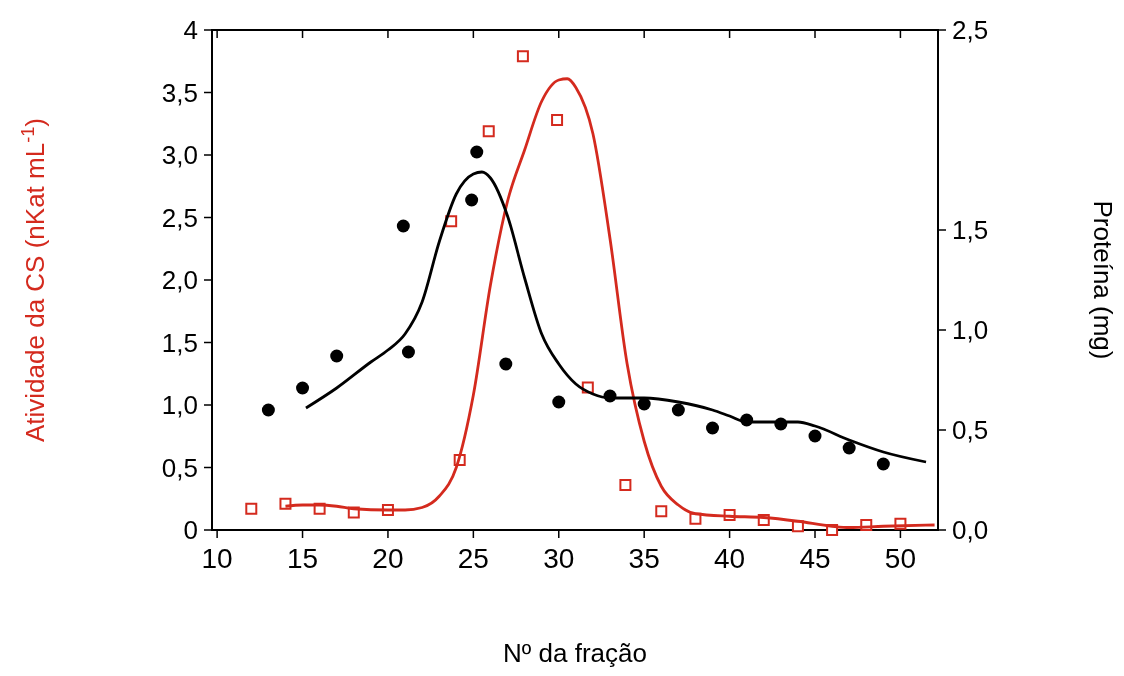  What do you see at coordinates (575, 653) in the screenshot?
I see `x-axis-title: Nº da fração` at bounding box center [575, 653].